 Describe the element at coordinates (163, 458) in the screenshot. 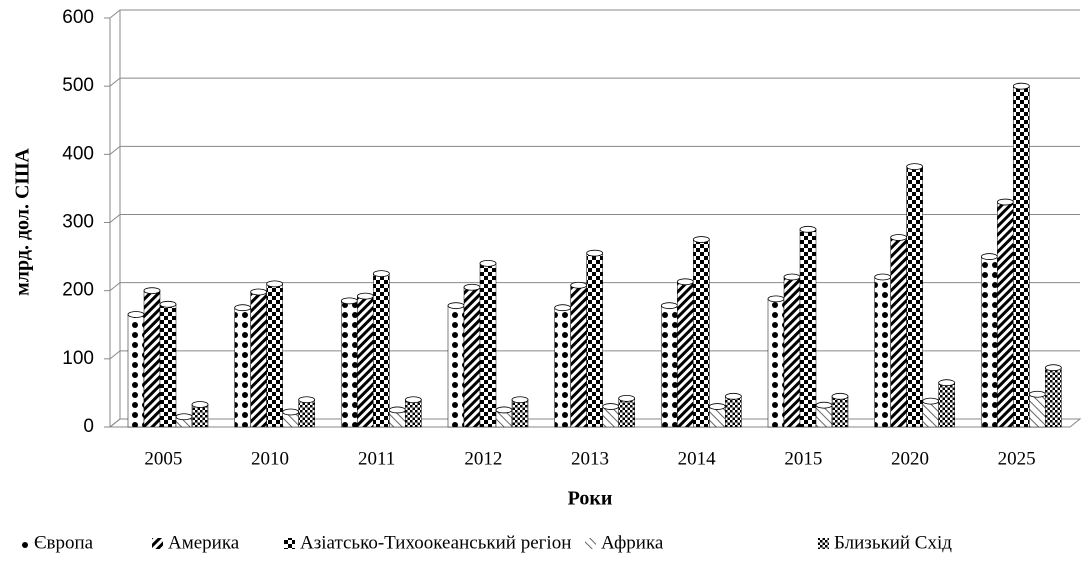

I see `x-tick-label: 2005` at that location.